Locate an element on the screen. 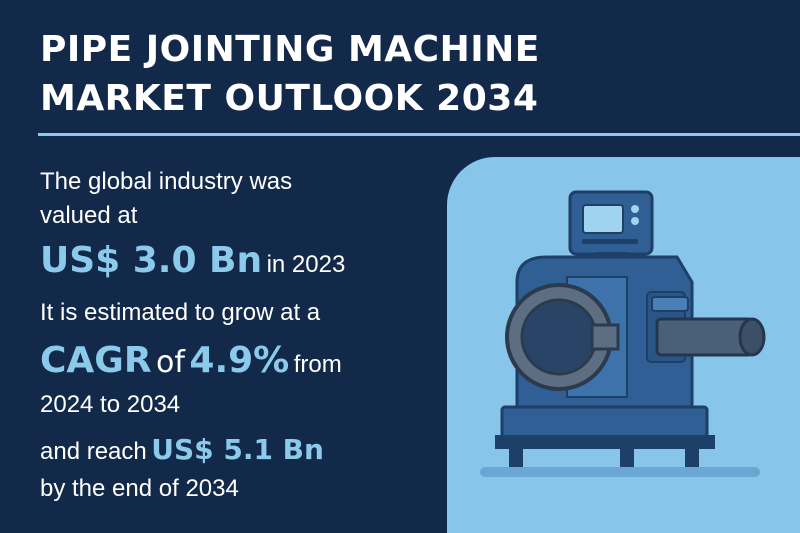  value-2023: US$ 3.0 Bn is located at coordinates (151, 260).